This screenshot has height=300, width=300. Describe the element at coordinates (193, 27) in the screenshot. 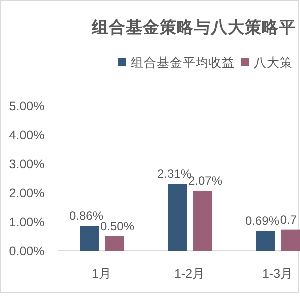

I see `chart-title: 组合基金策略与八大策略平` at that location.